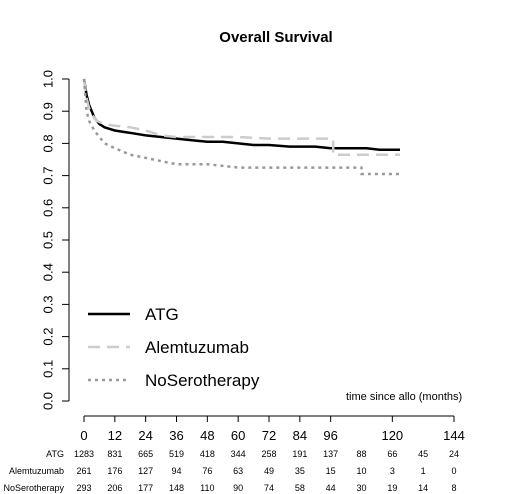  Describe the element at coordinates (207, 454) in the screenshot. I see `risk-cell: 418` at that location.